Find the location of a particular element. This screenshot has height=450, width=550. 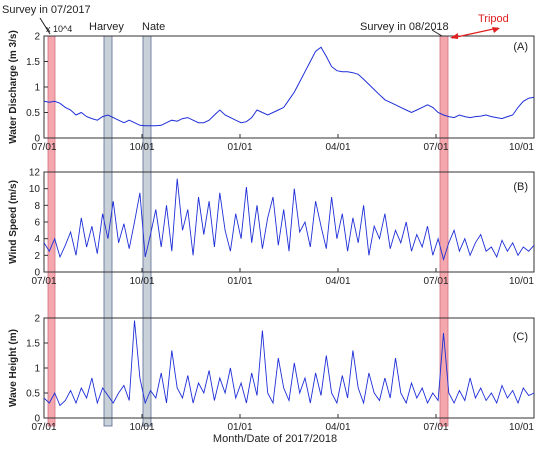

tripod-arrowhead-right is located at coordinates (496, 30).